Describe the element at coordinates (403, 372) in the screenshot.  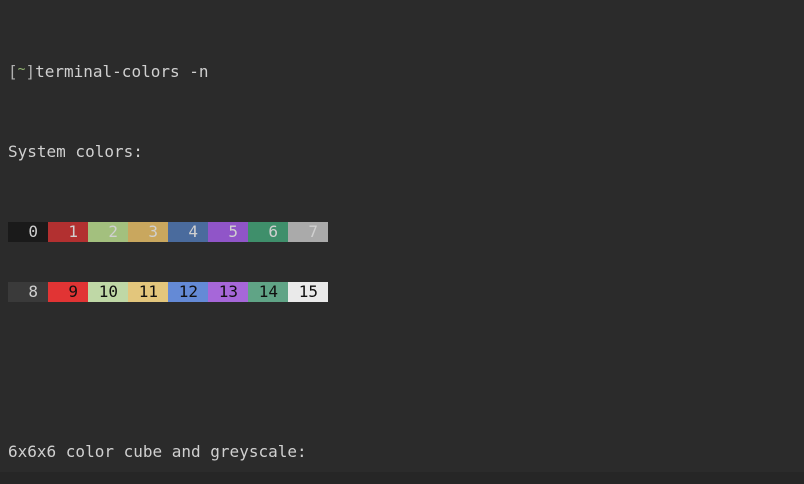
I see `blank-line` at that location.